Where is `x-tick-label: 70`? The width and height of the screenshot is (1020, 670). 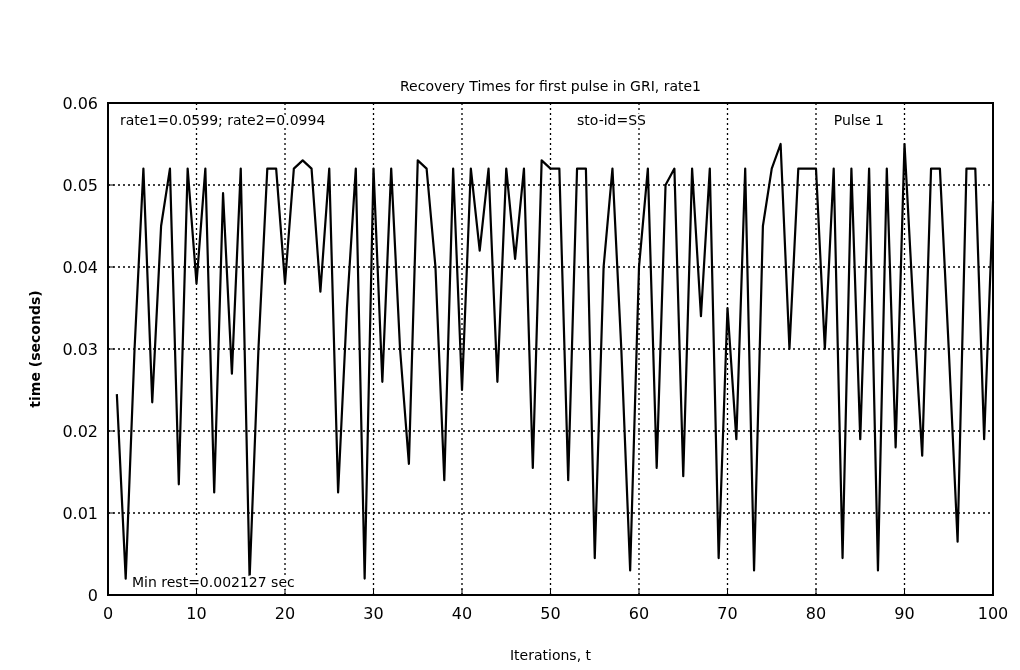
x-tick-label: 70 is located at coordinates (727, 613).